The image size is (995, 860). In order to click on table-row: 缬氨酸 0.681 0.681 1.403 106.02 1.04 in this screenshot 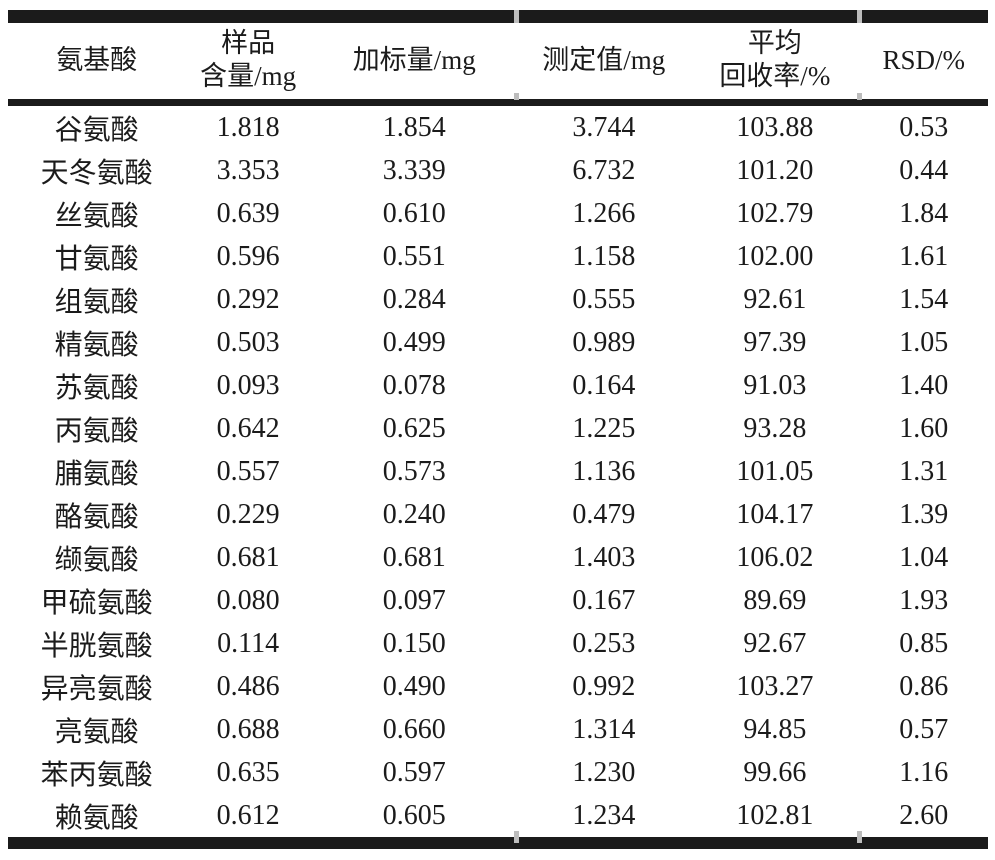, I will do `click(498, 557)`.